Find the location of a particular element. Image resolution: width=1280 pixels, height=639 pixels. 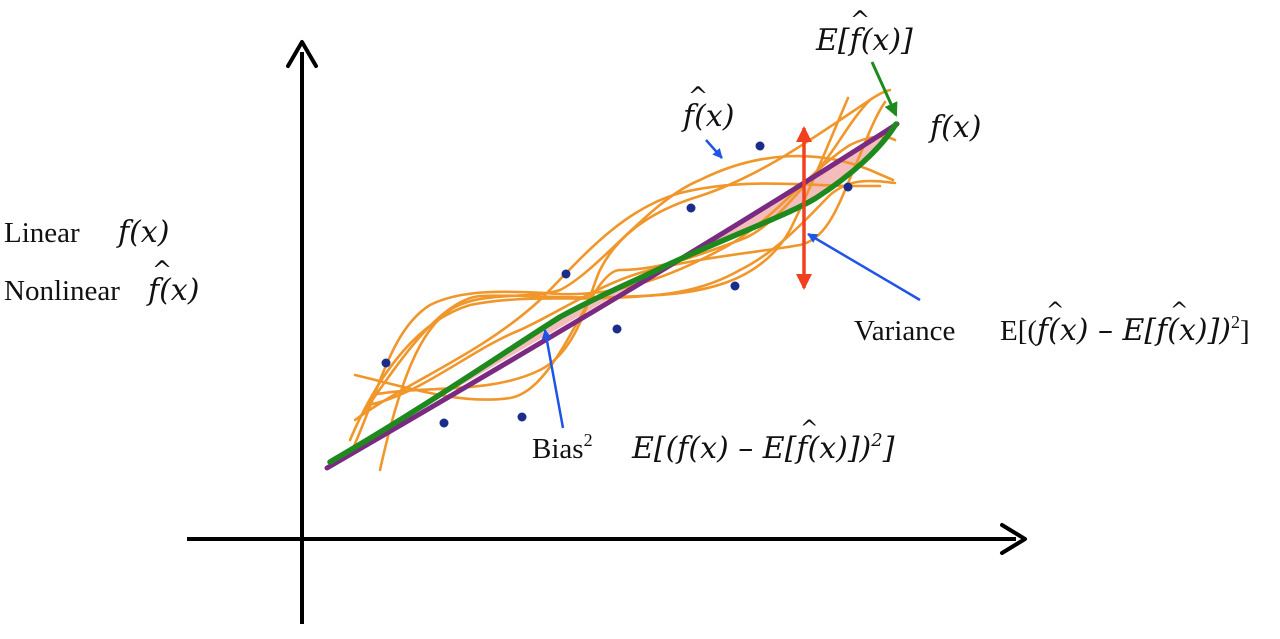

linear-fx-label: f(x) is located at coordinates (142, 232).